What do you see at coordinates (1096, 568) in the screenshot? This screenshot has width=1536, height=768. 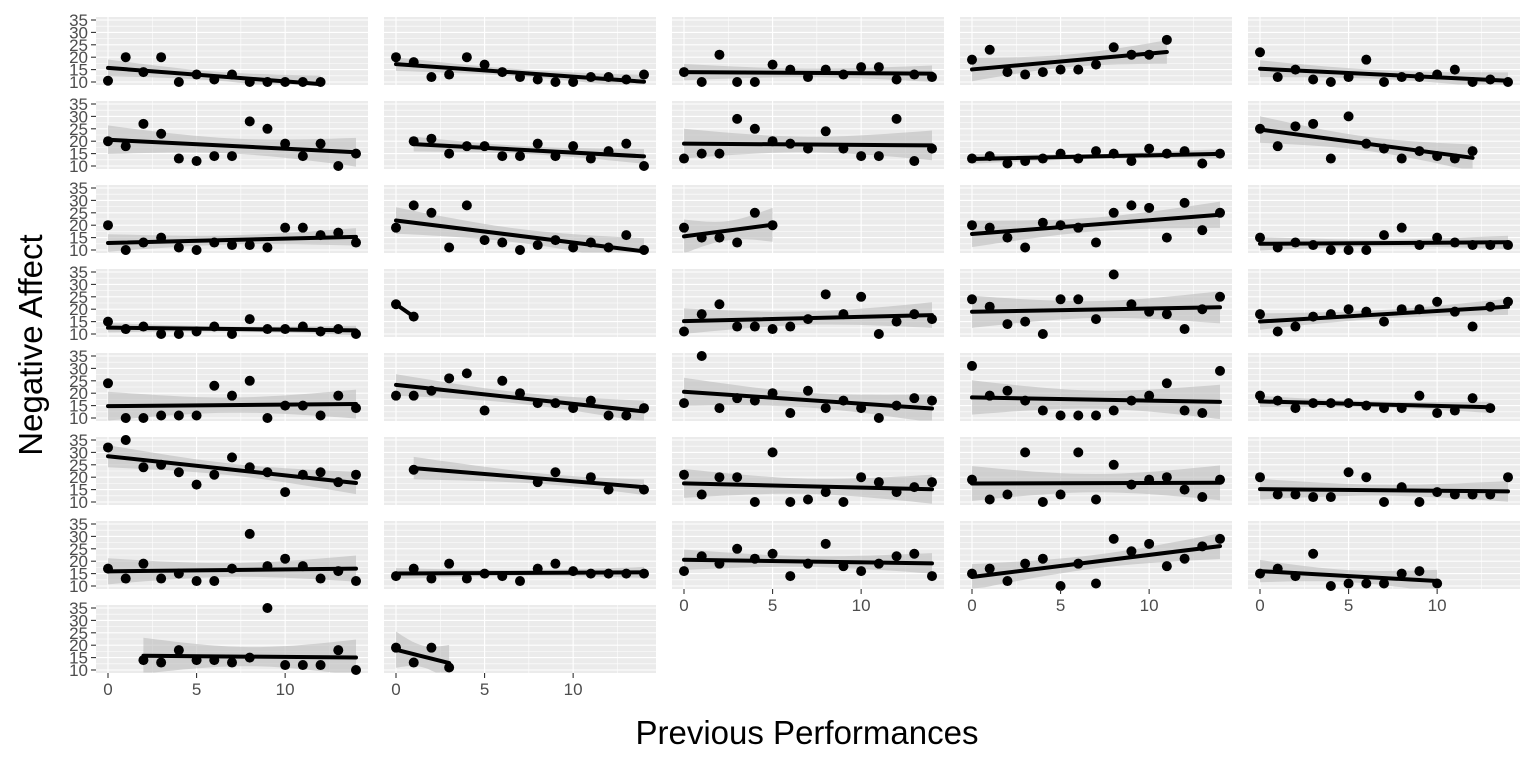 I see `facet-panel: 0 5 10` at bounding box center [1096, 568].